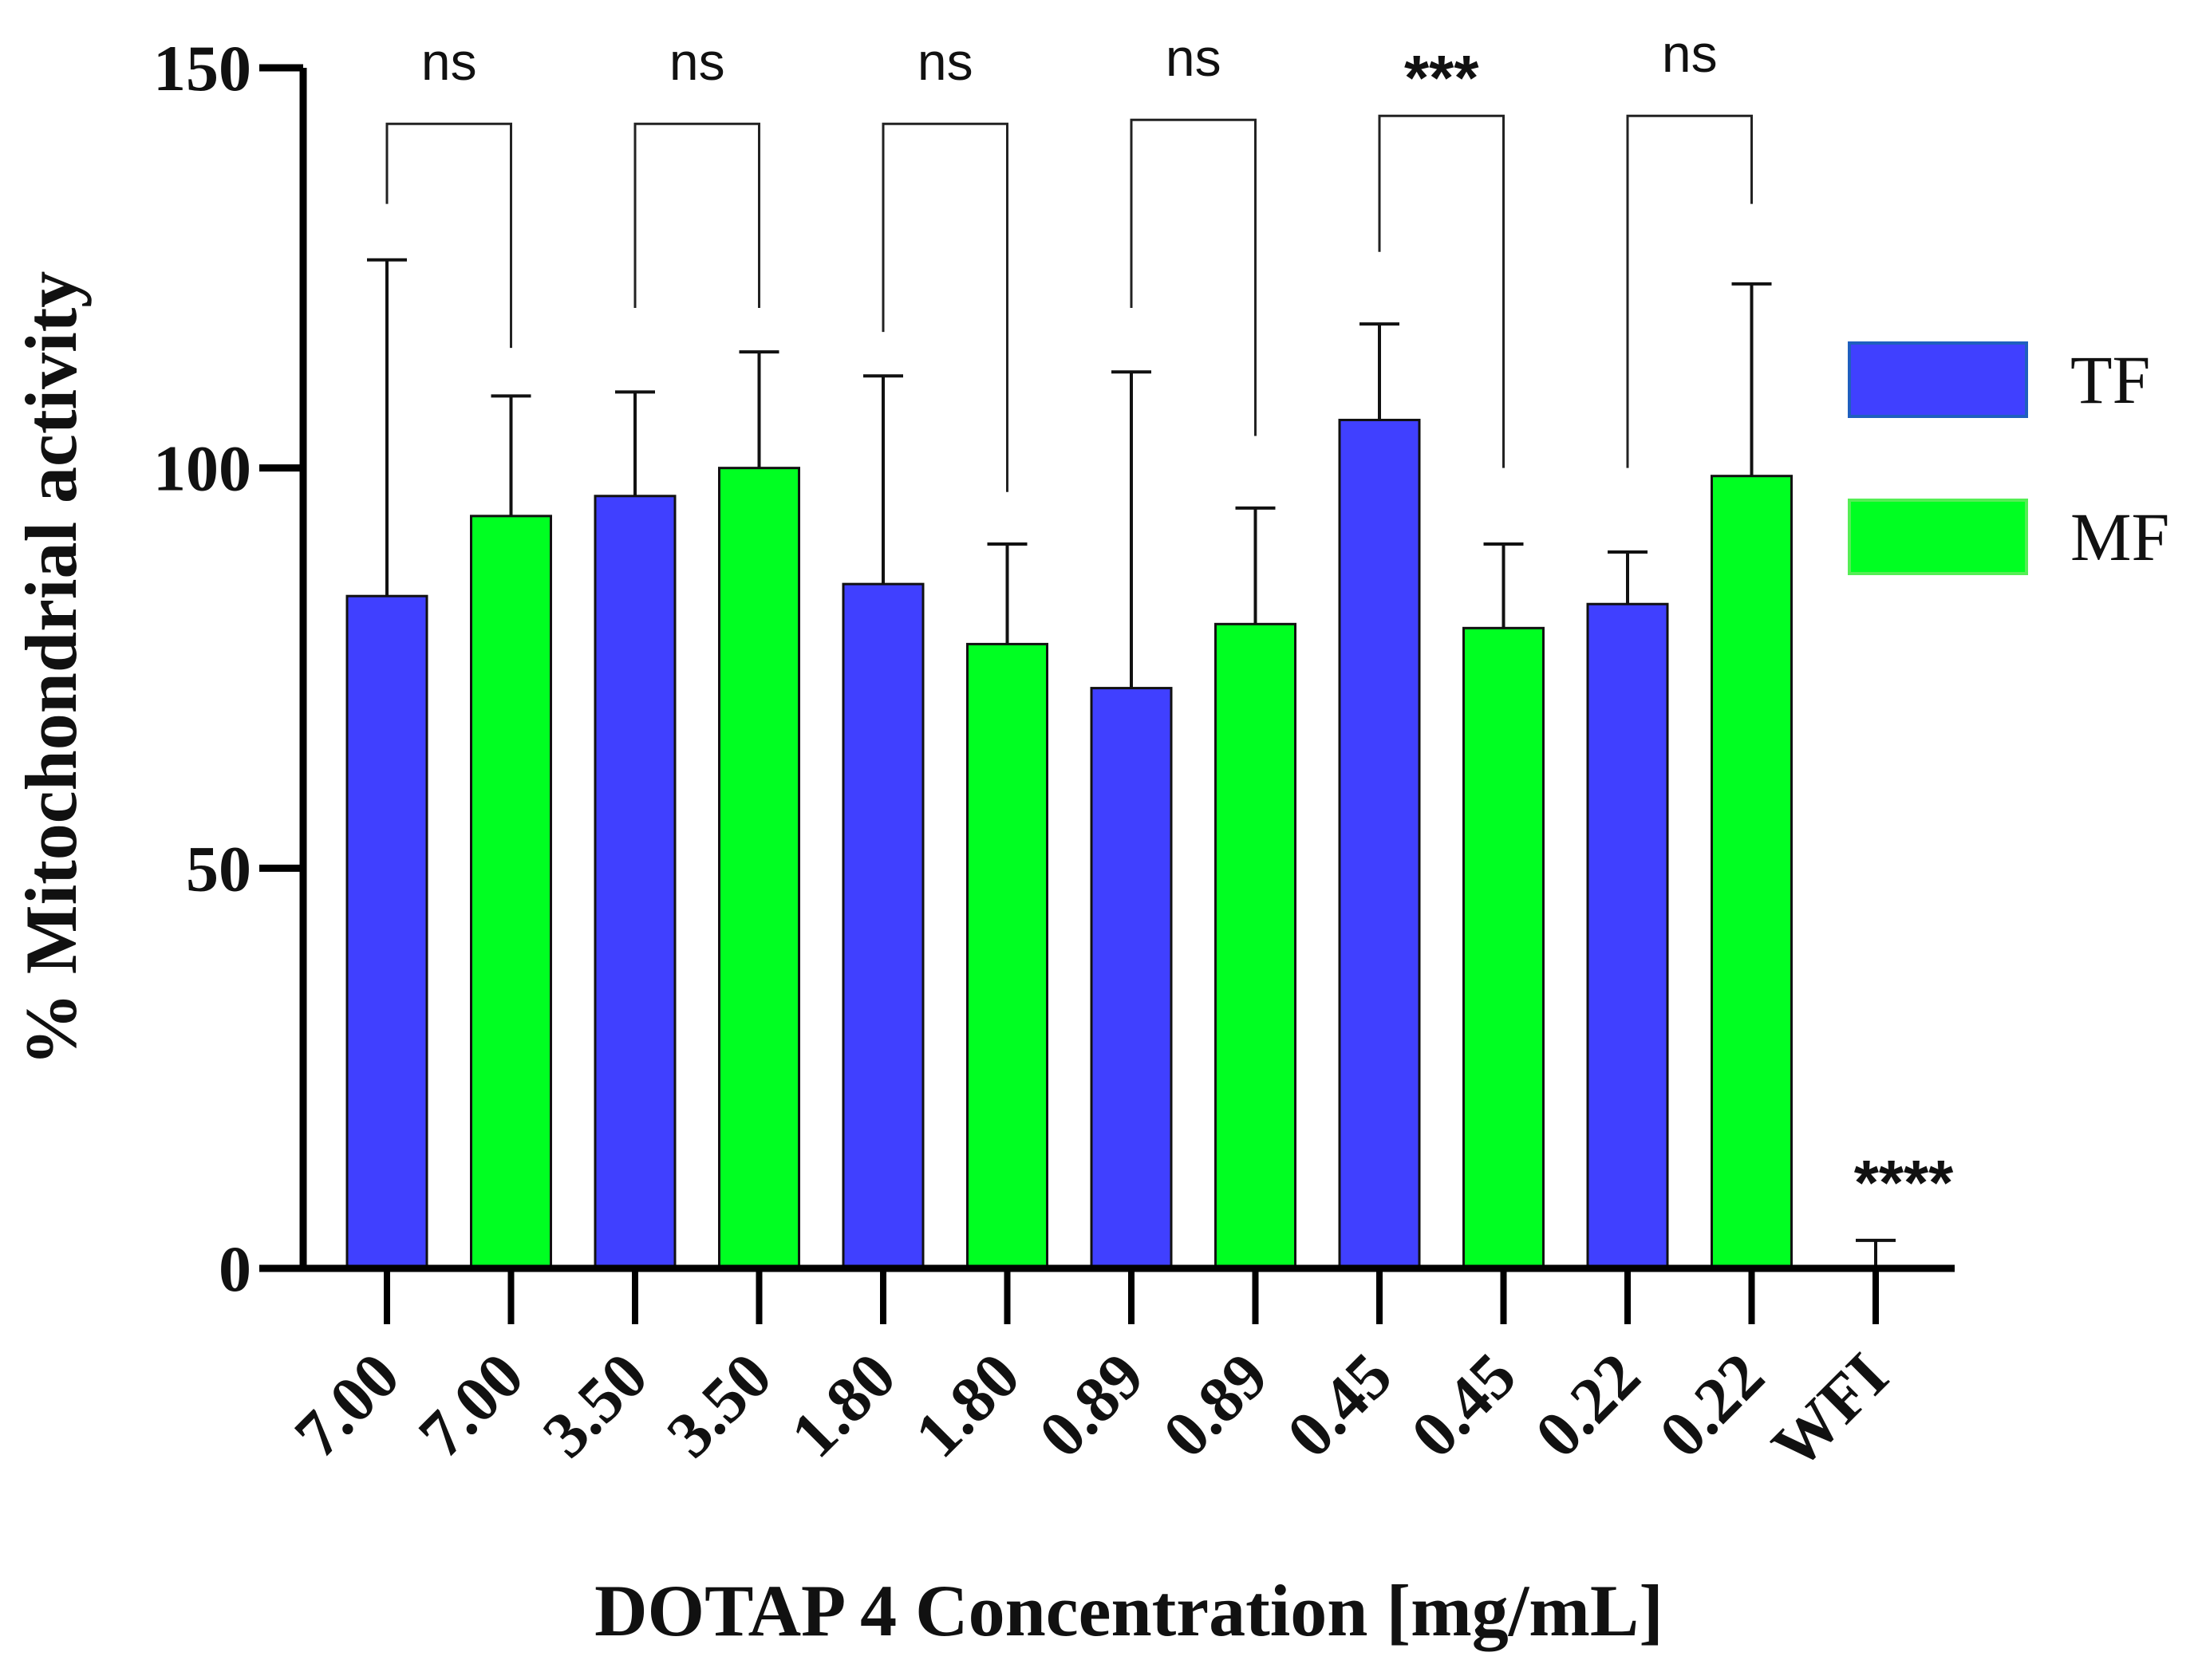 Image resolution: width=2202 pixels, height=1680 pixels. Describe the element at coordinates (1938, 379) in the screenshot. I see `legend-swatch-tf` at that location.